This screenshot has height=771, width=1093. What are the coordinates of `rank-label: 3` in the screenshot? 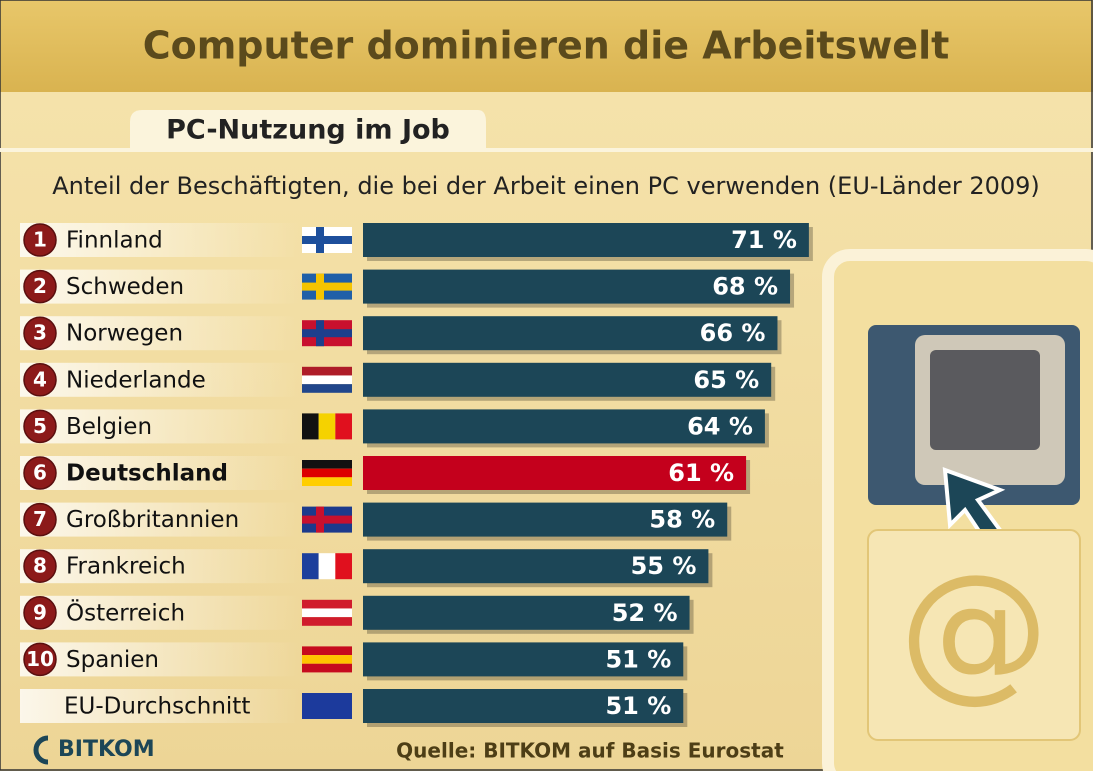 It's located at (40, 333).